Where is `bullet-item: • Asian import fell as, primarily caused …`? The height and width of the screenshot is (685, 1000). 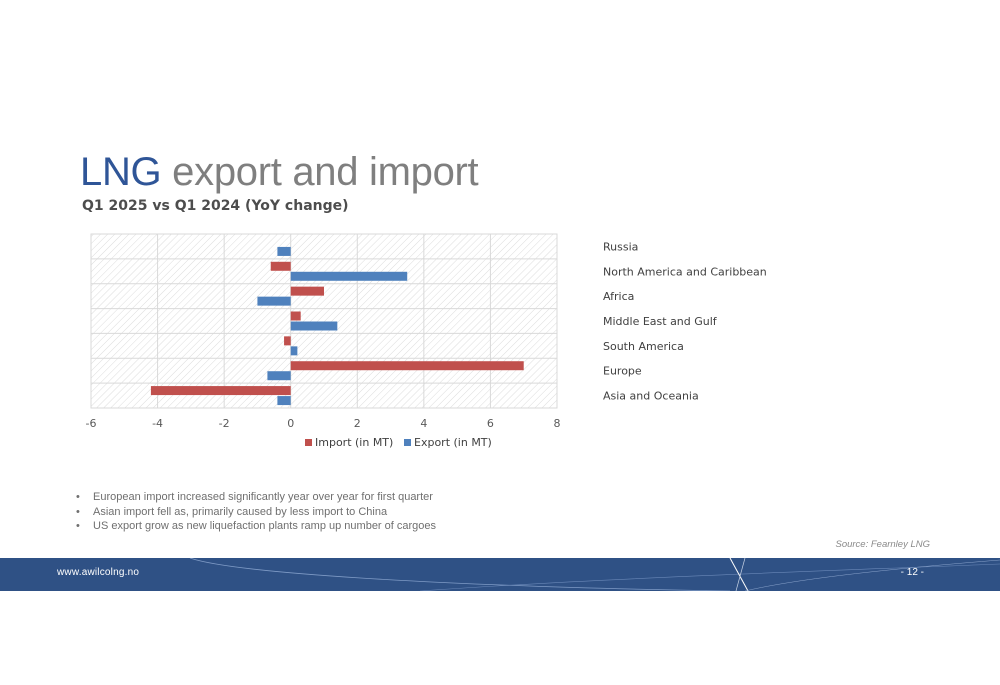 bullet-item: • Asian import fell as, primarily caused … is located at coordinates (232, 511).